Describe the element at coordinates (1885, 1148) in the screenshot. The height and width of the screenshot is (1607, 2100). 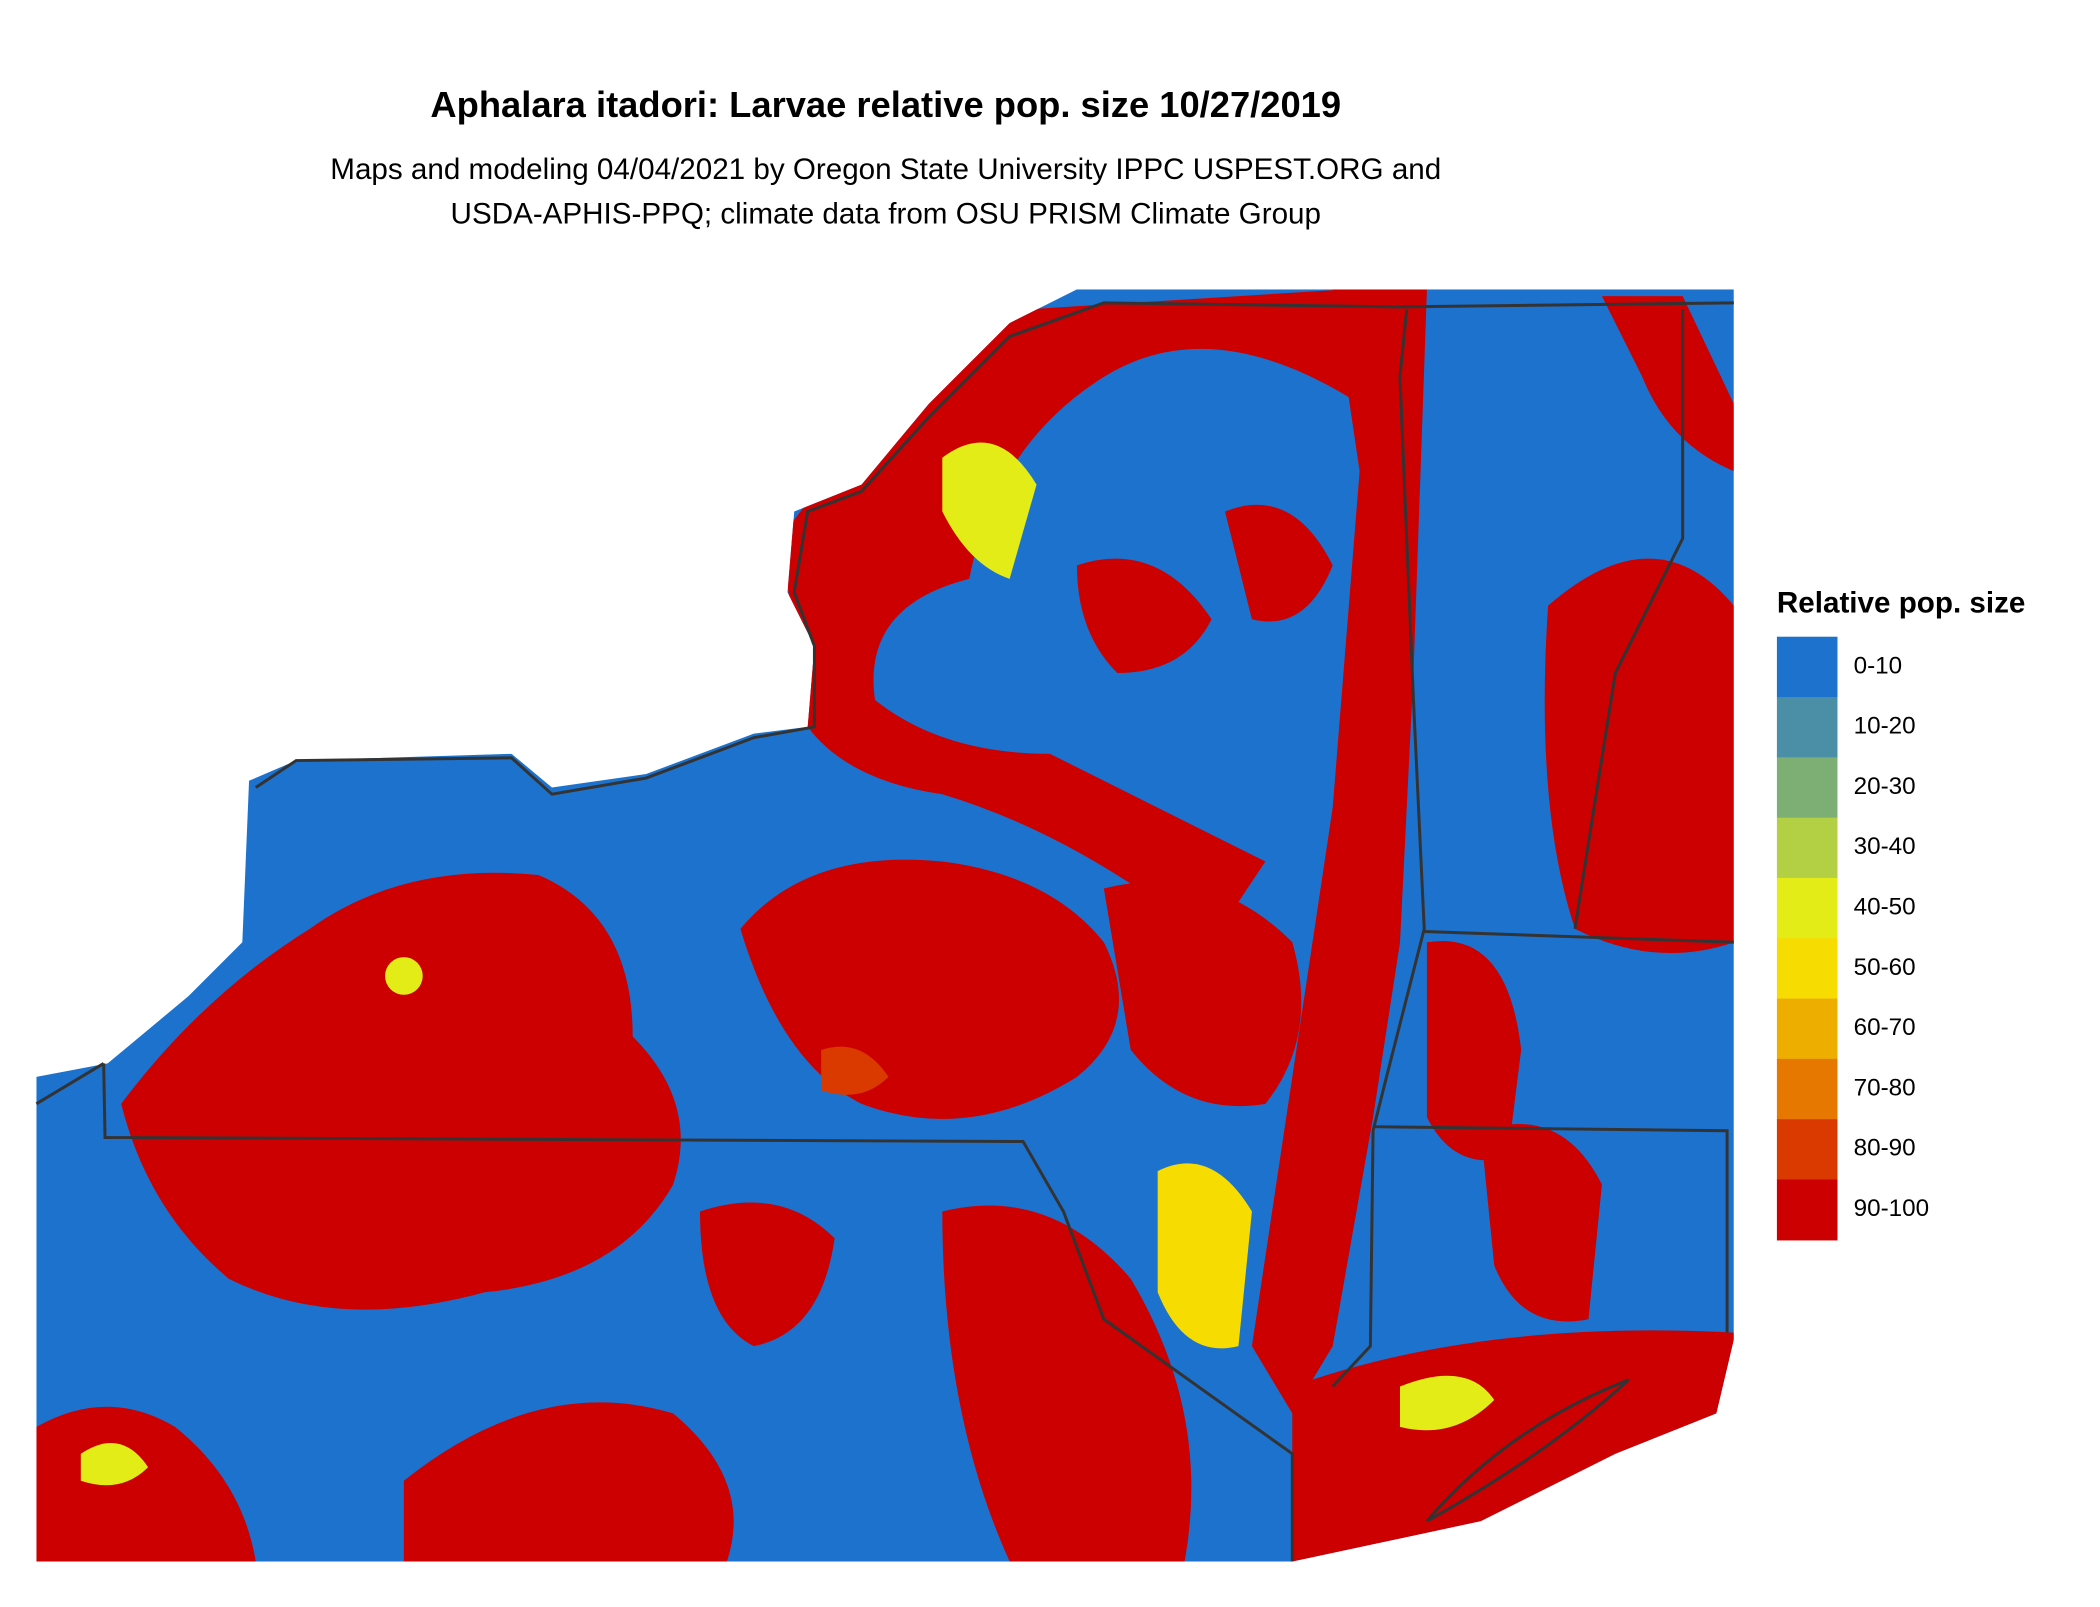
I see `legend-label: 80-90` at that location.